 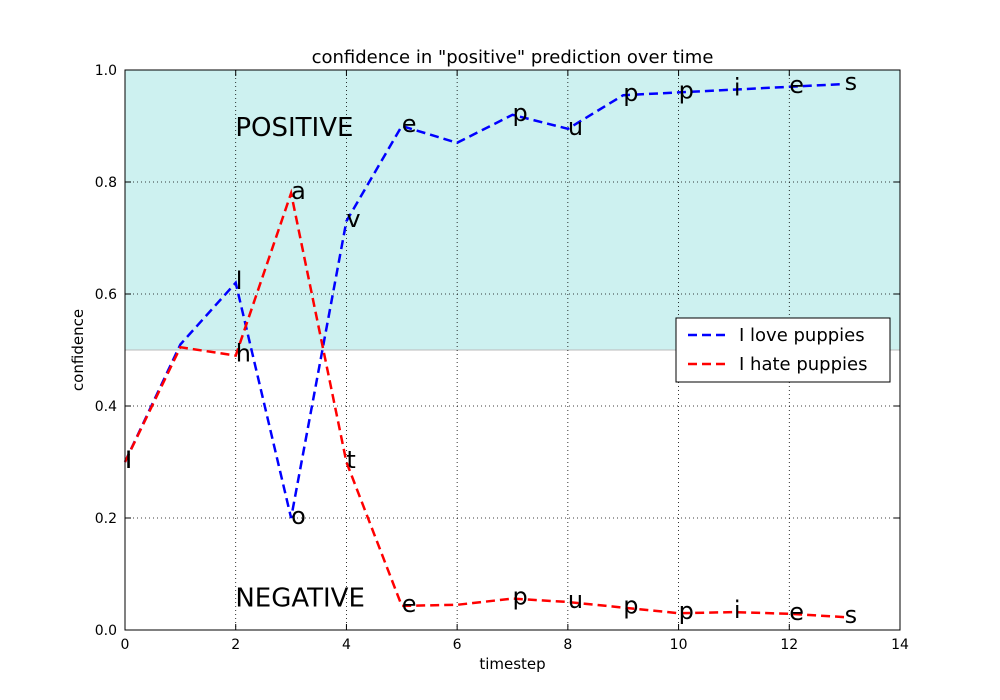 I want to click on x-tick-label: 8, so click(x=567, y=645).